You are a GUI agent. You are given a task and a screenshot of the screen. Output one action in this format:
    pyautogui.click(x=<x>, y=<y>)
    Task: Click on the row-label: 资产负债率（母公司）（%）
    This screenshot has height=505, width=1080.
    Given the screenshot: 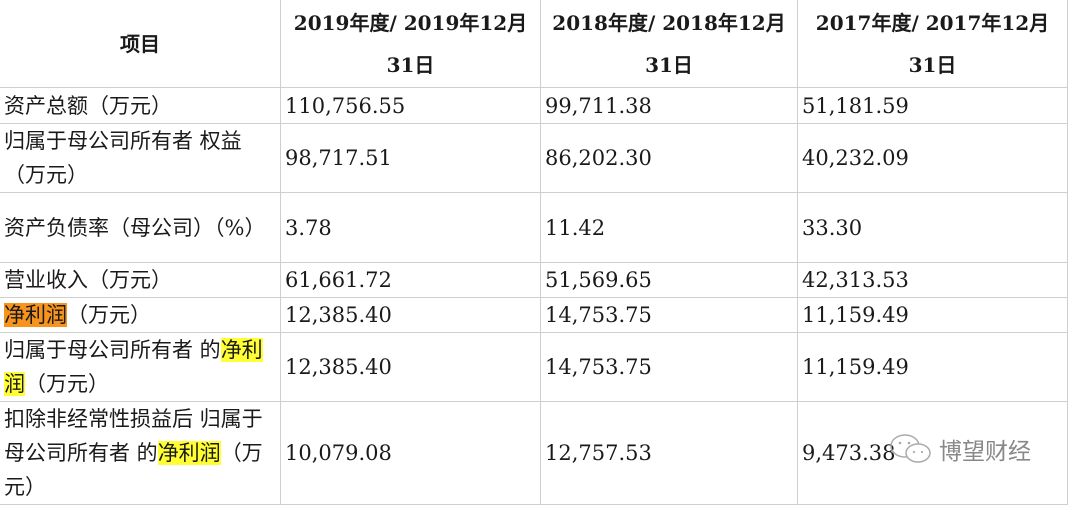 What is the action you would take?
    pyautogui.click(x=140, y=227)
    